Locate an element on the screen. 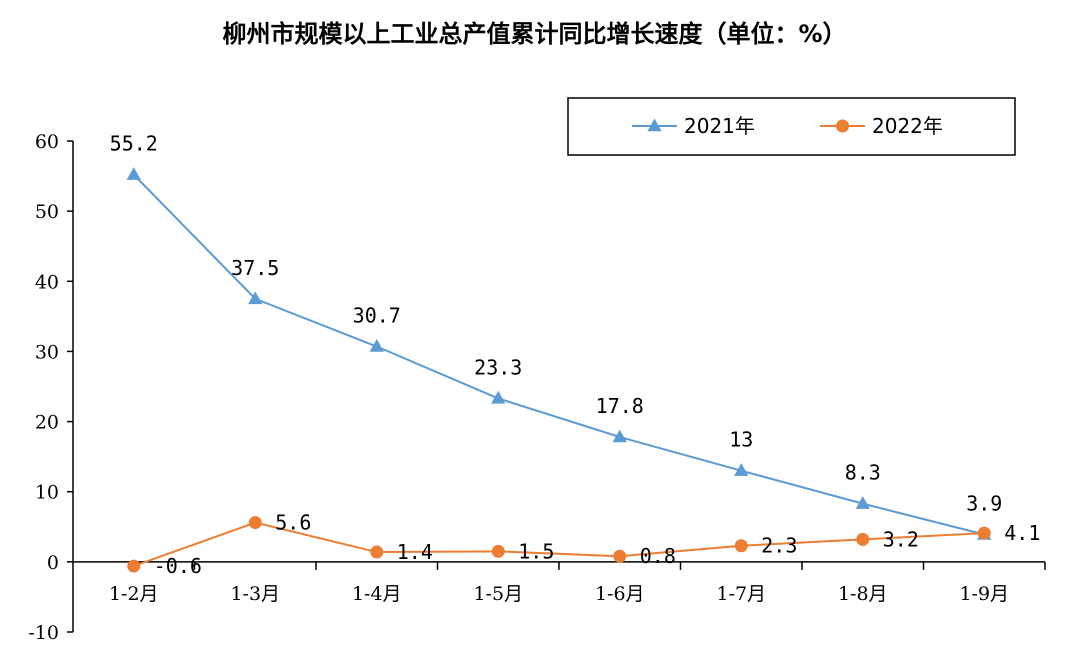 The width and height of the screenshot is (1069, 658). data-label: 17.8 is located at coordinates (620, 406).